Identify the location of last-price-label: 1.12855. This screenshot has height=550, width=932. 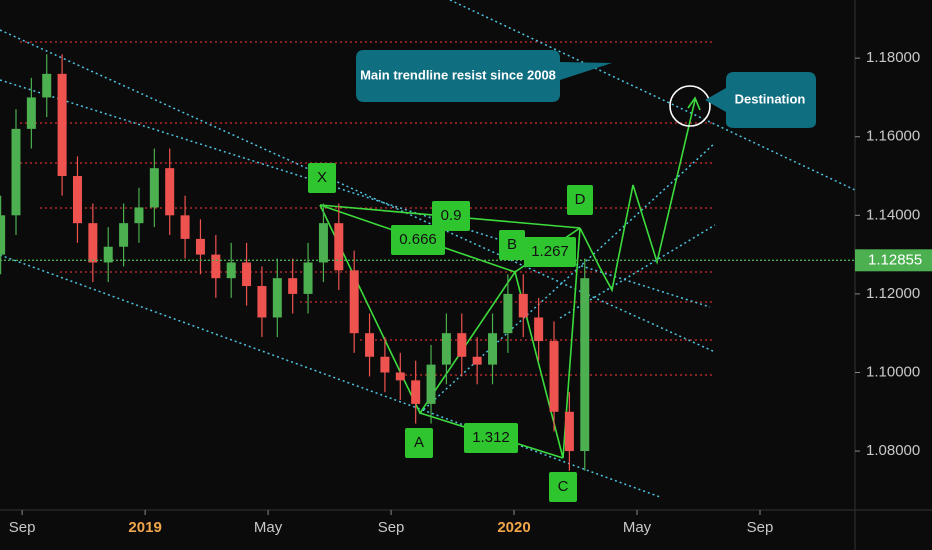
(895, 259).